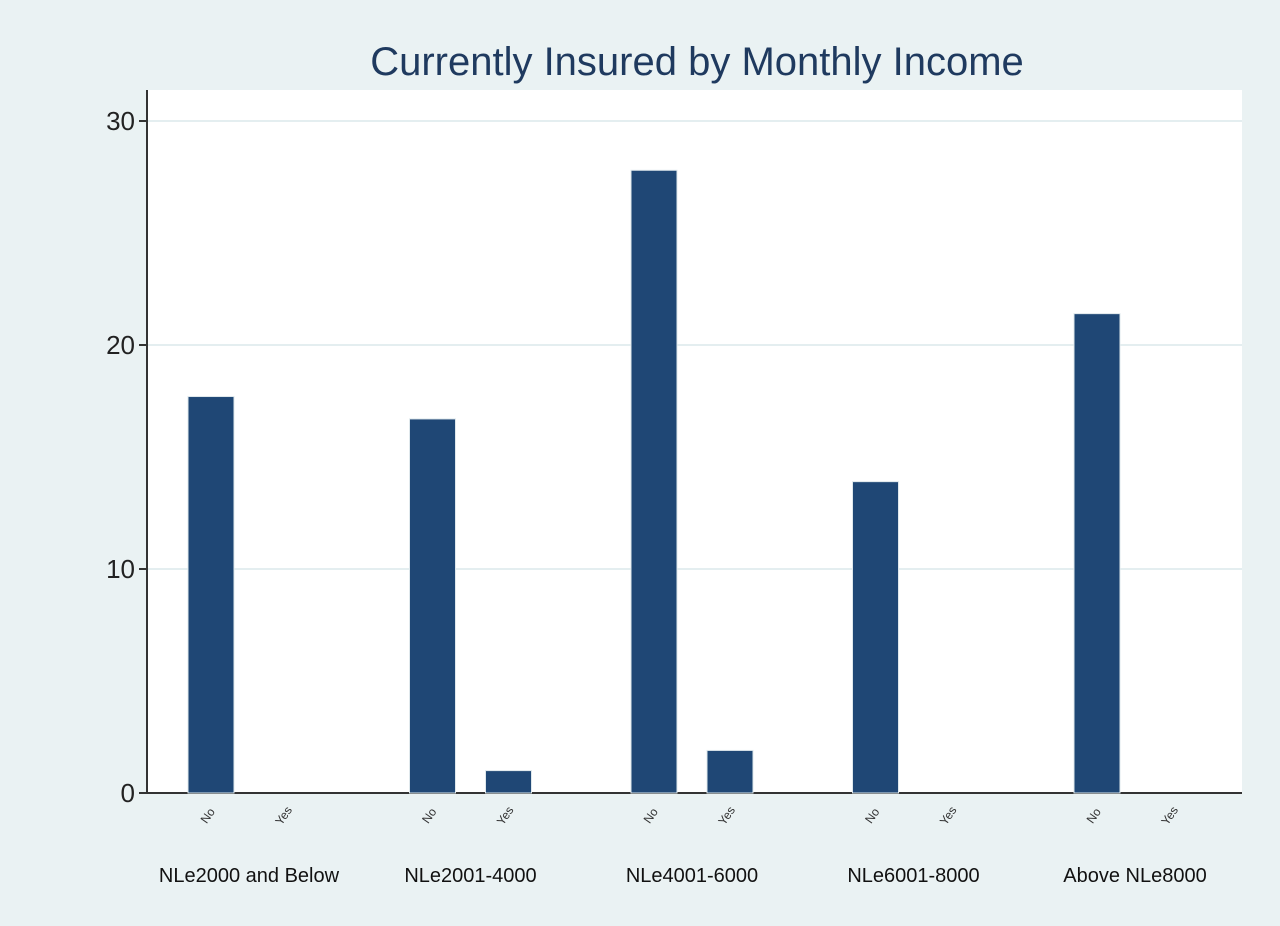  I want to click on y-ticks: 0 10 20 30, so click(126, 457).